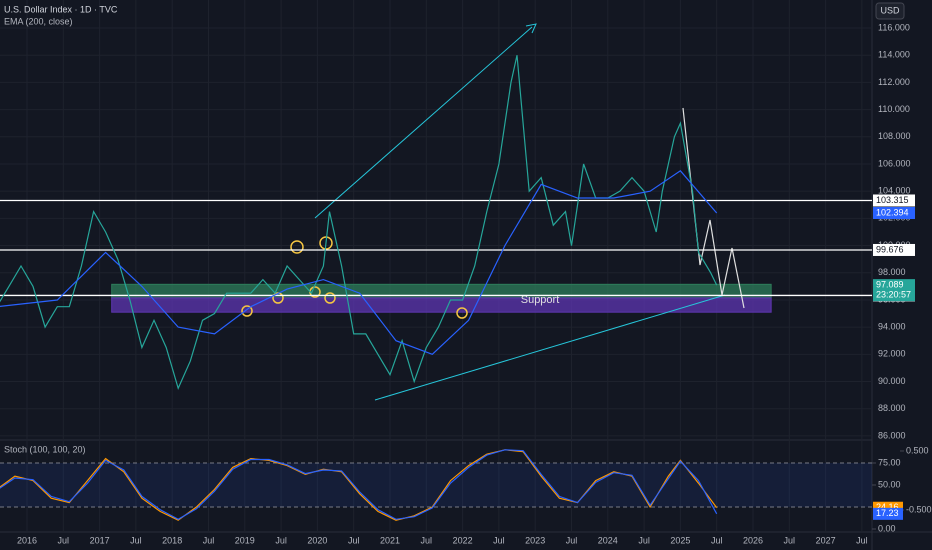  Describe the element at coordinates (390, 540) in the screenshot. I see `x-tick-label: 2021` at that location.